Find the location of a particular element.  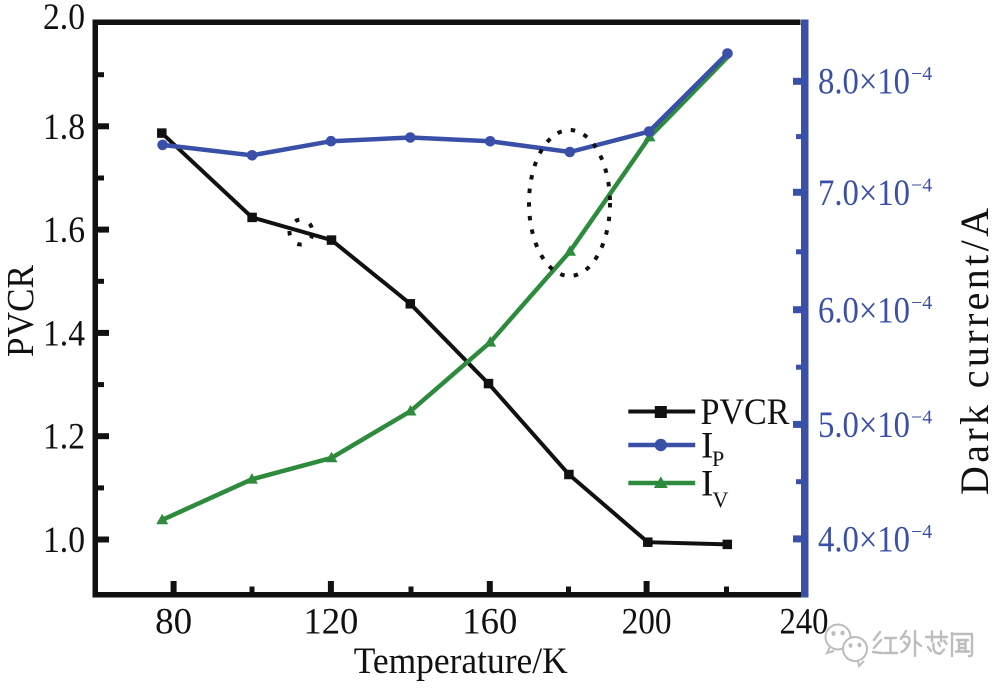

svg-text: 80 is located at coordinates (173, 622).